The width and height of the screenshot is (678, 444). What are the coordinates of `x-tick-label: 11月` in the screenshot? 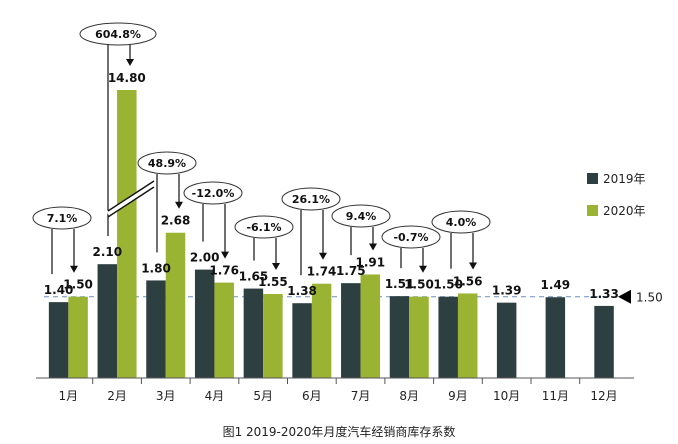 It's located at (555, 396).